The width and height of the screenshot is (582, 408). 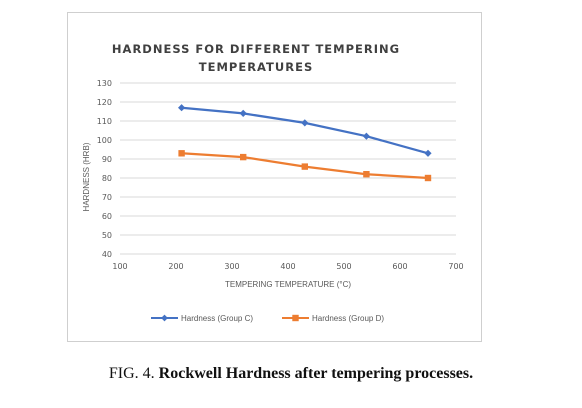 What do you see at coordinates (455, 266) in the screenshot?
I see `x-tick-label-700: 700` at bounding box center [455, 266].